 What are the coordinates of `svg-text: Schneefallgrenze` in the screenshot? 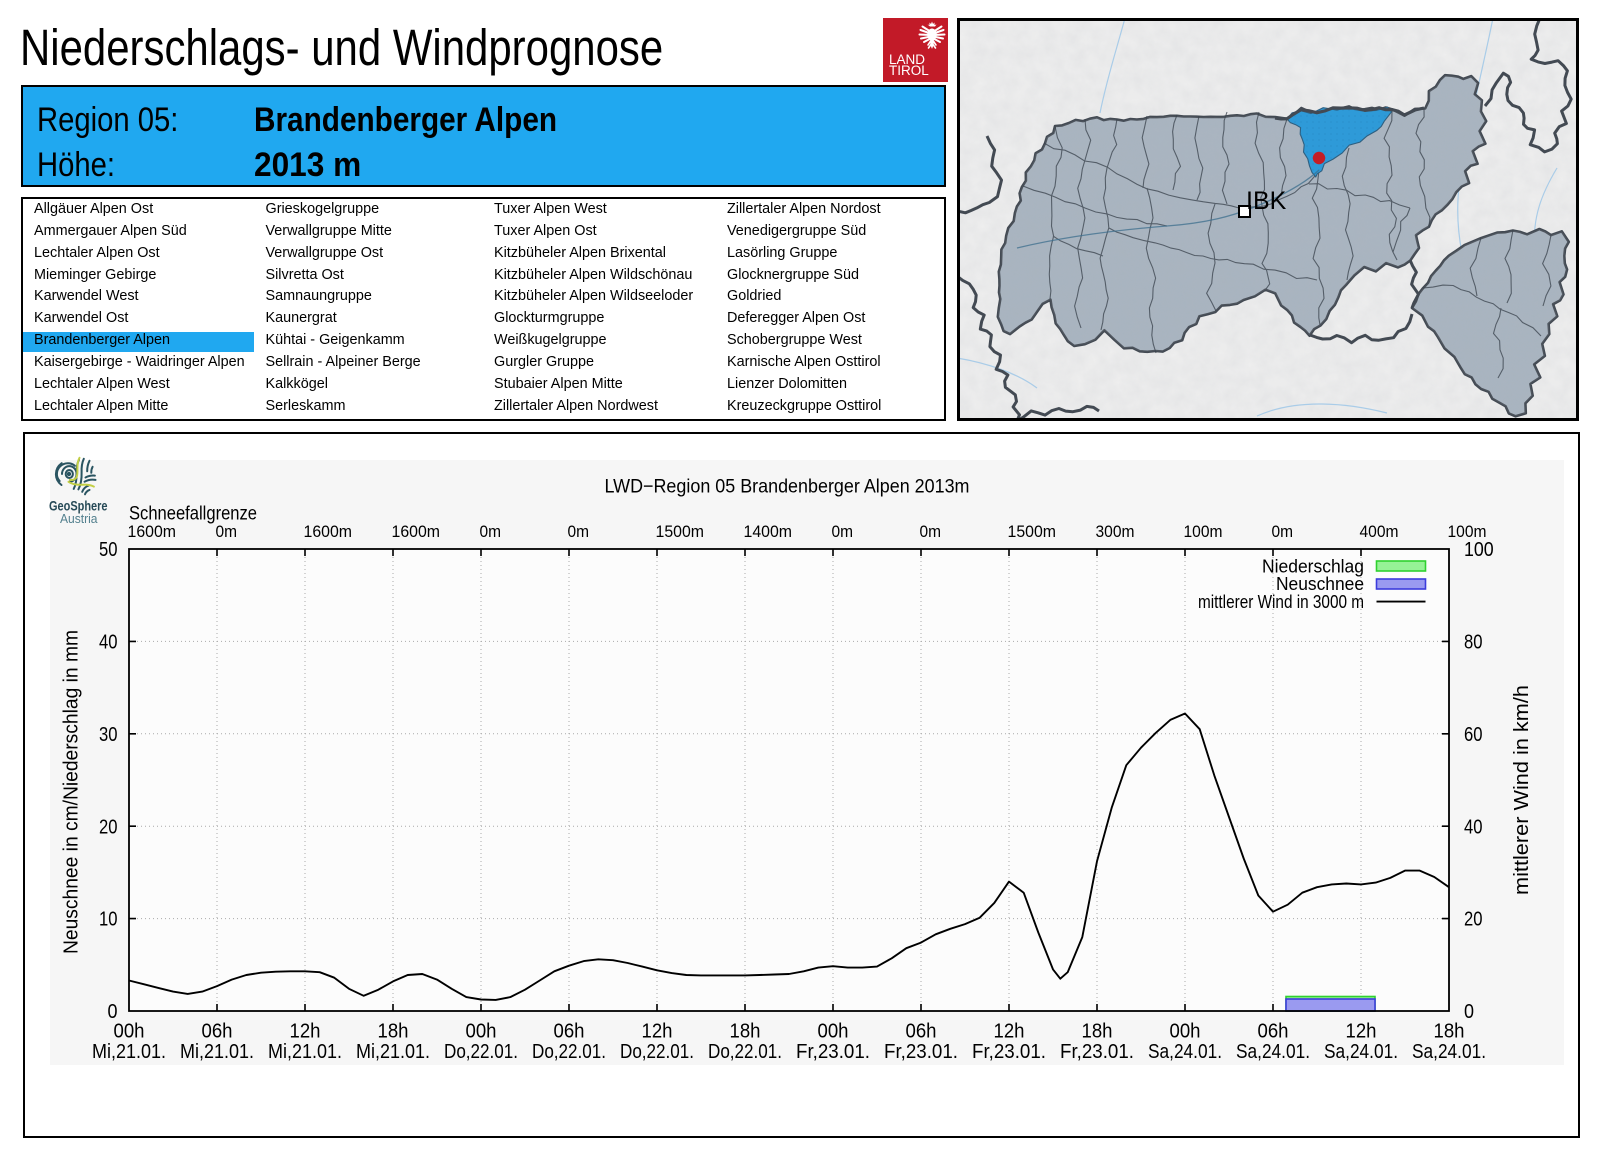 It's located at (193, 513).